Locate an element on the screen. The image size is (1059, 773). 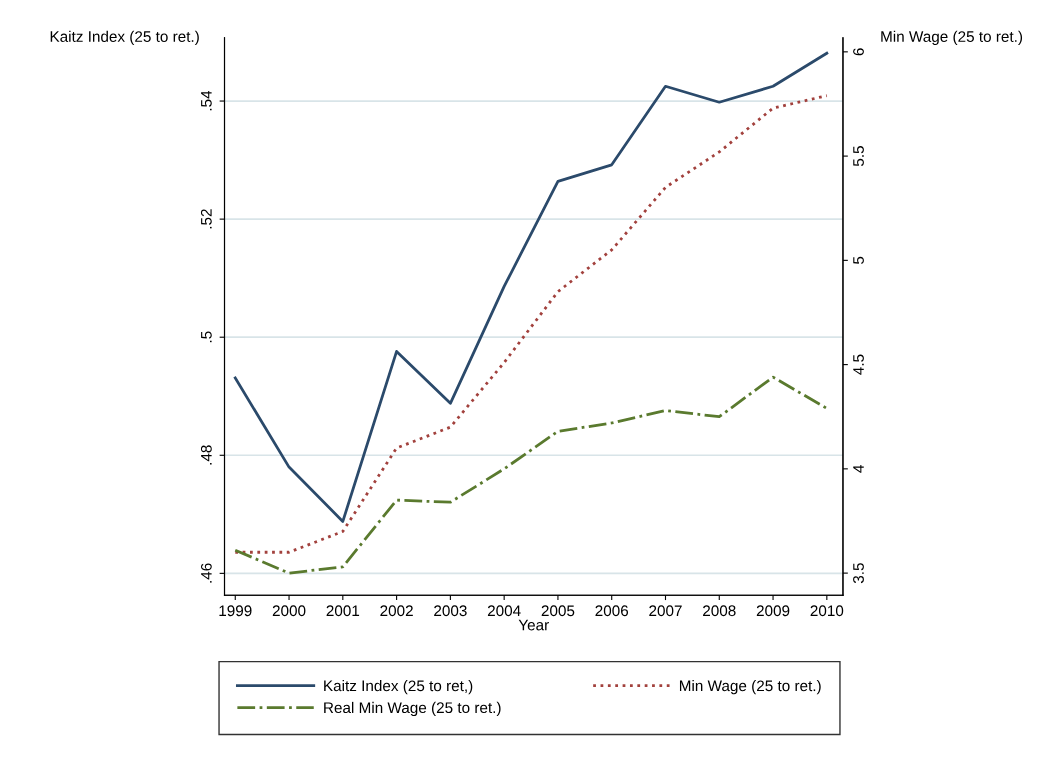
y2-tick-label: 4.5 is located at coordinates (858, 364).